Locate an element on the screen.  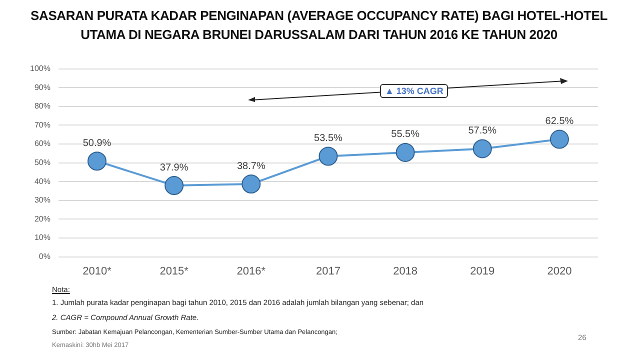
data-label: 62.5% is located at coordinates (559, 122).